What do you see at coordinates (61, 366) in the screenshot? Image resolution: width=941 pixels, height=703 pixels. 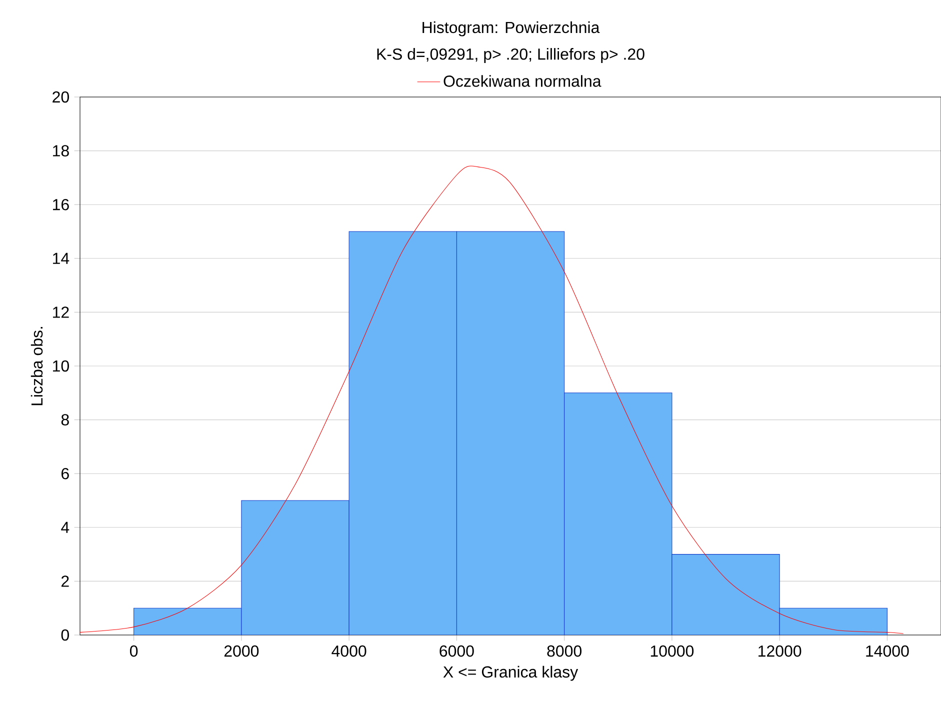 I see `y-tick-label: 10` at bounding box center [61, 366].